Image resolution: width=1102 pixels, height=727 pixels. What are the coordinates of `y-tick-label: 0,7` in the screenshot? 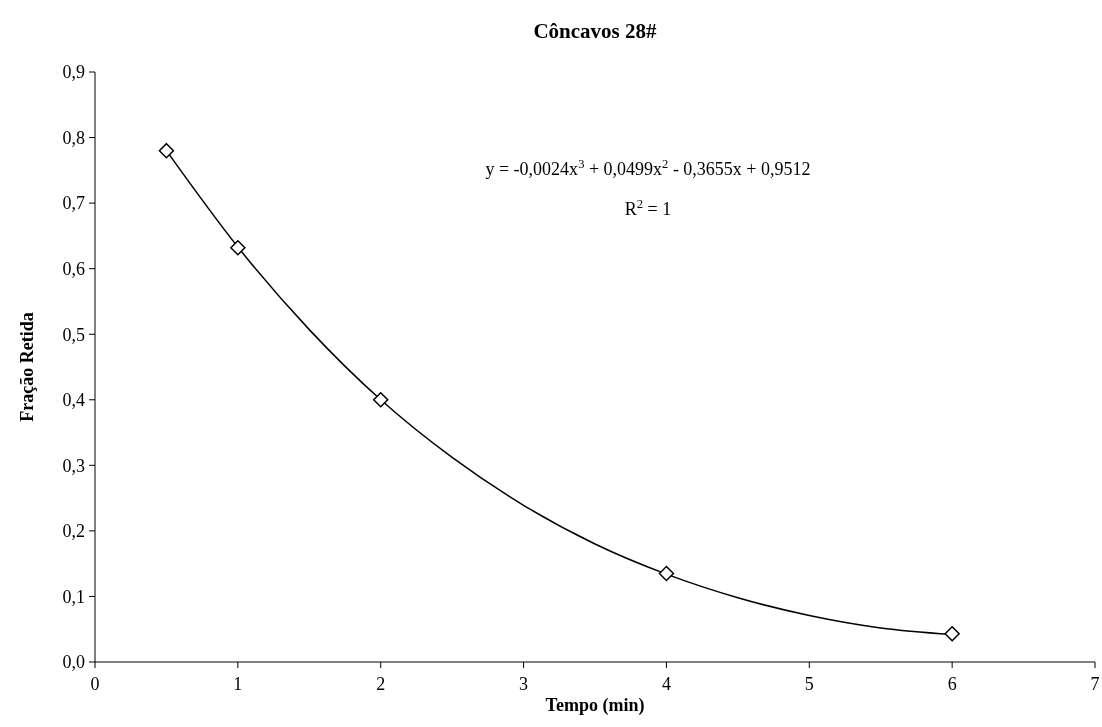 It's located at (73, 203).